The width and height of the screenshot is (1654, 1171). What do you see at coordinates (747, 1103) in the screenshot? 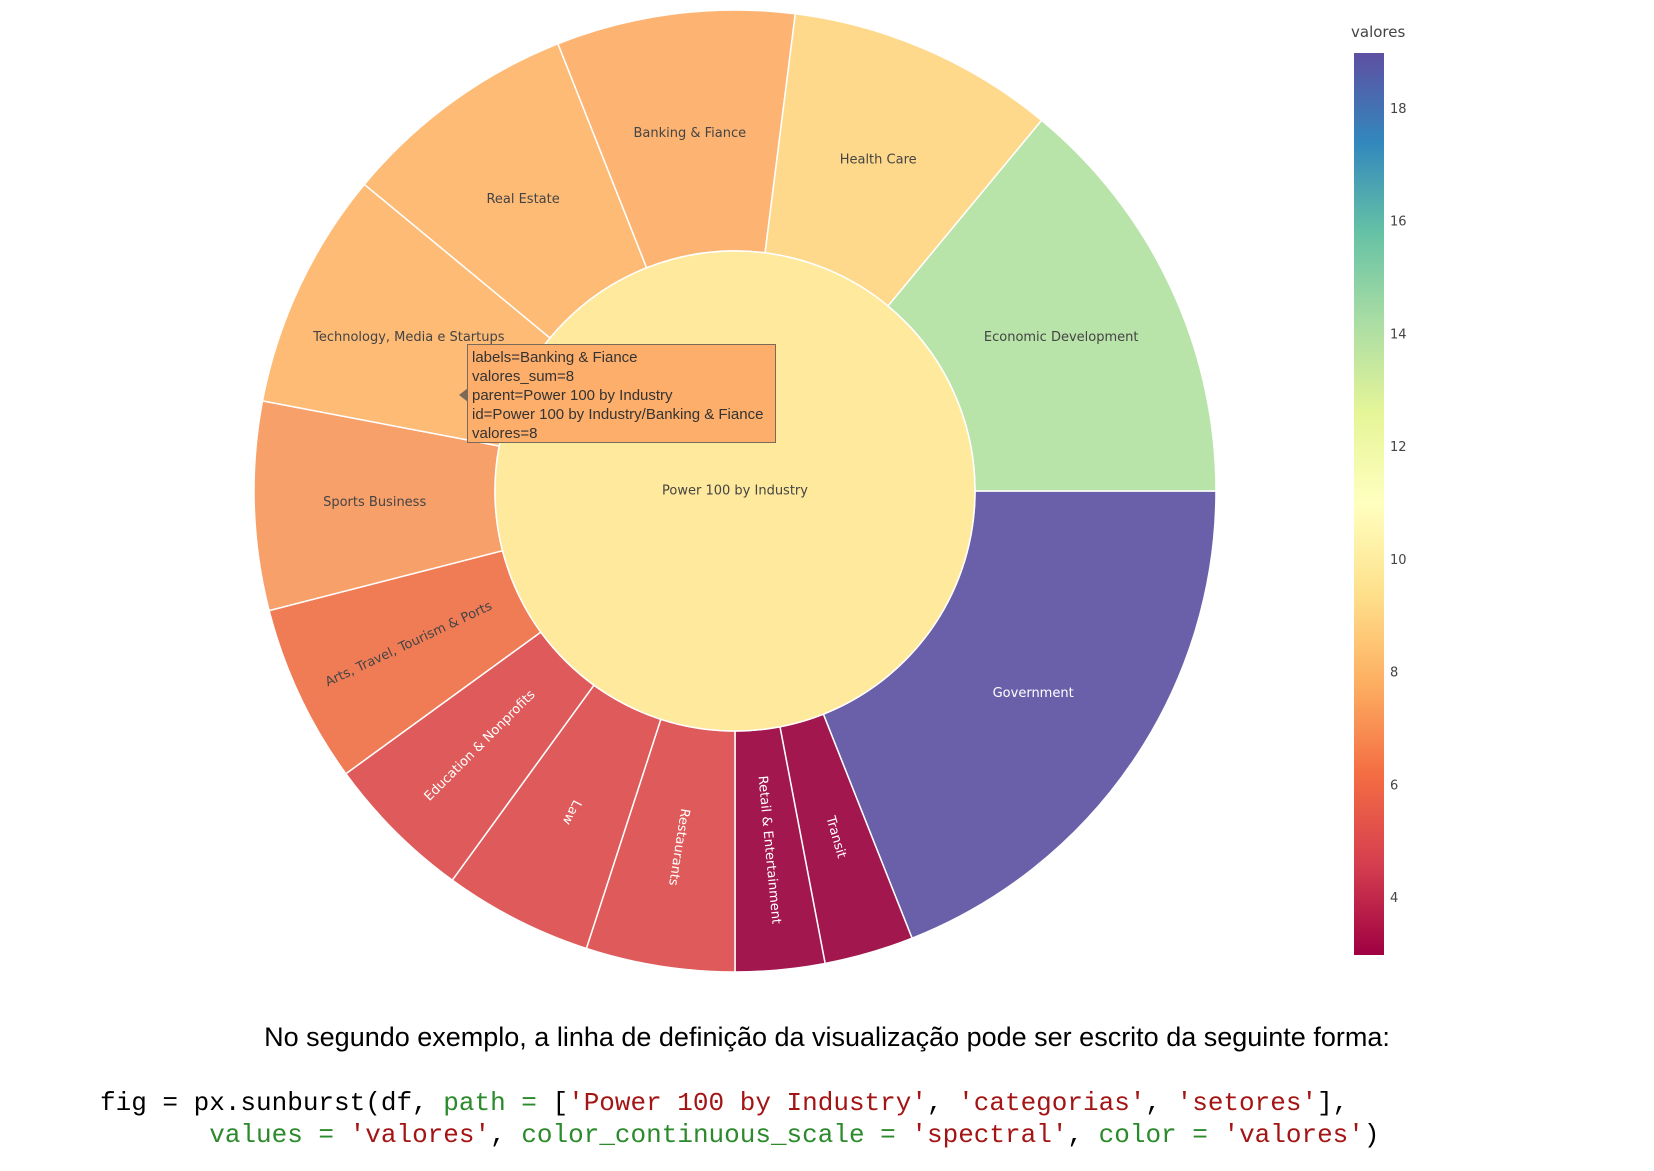
I see `code-string: 'Power 100 by Industry'` at bounding box center [747, 1103].